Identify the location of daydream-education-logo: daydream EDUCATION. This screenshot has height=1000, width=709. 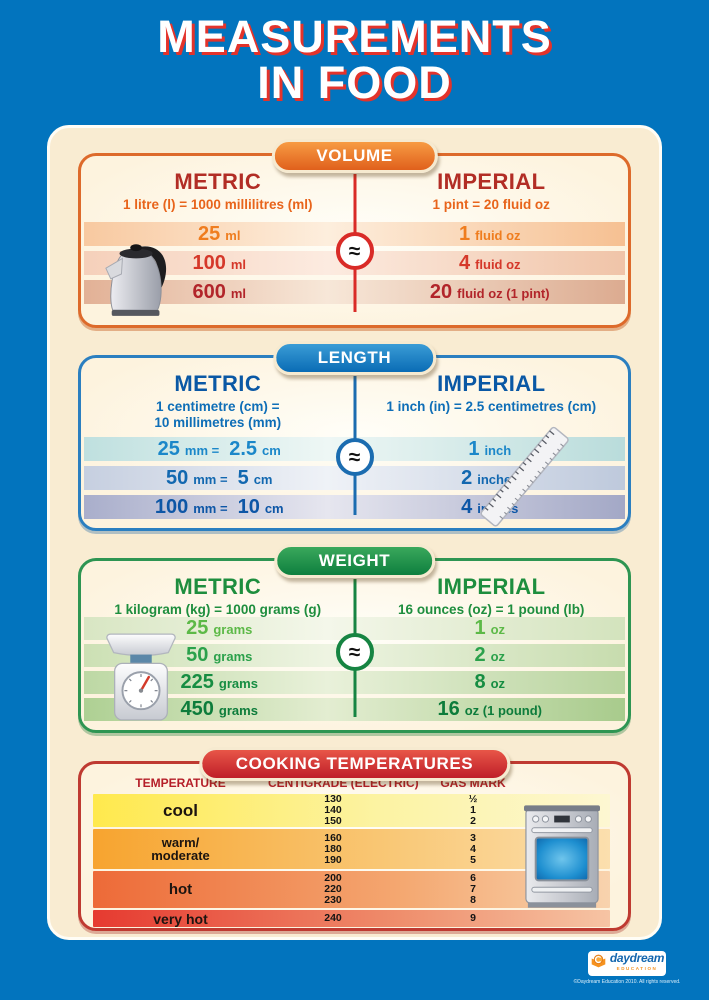
(627, 963).